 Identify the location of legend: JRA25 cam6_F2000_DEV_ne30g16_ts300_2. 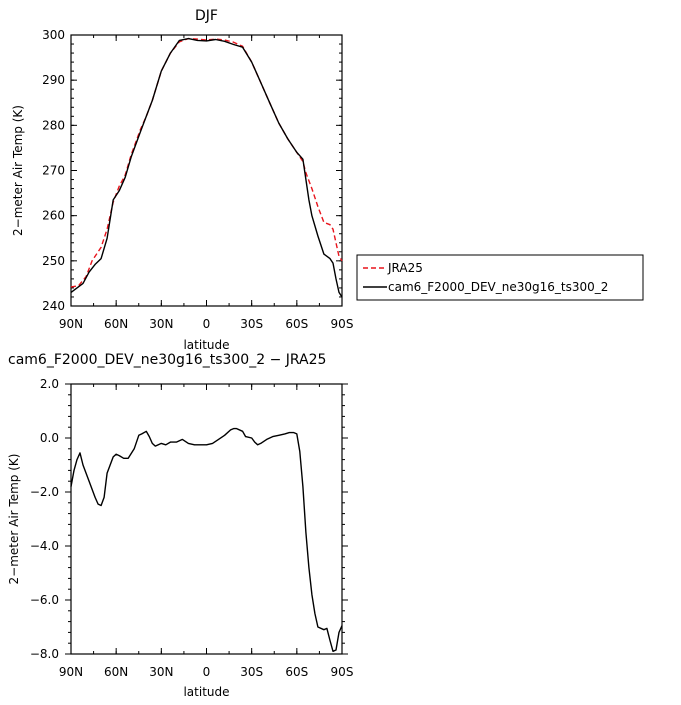
(500, 277).